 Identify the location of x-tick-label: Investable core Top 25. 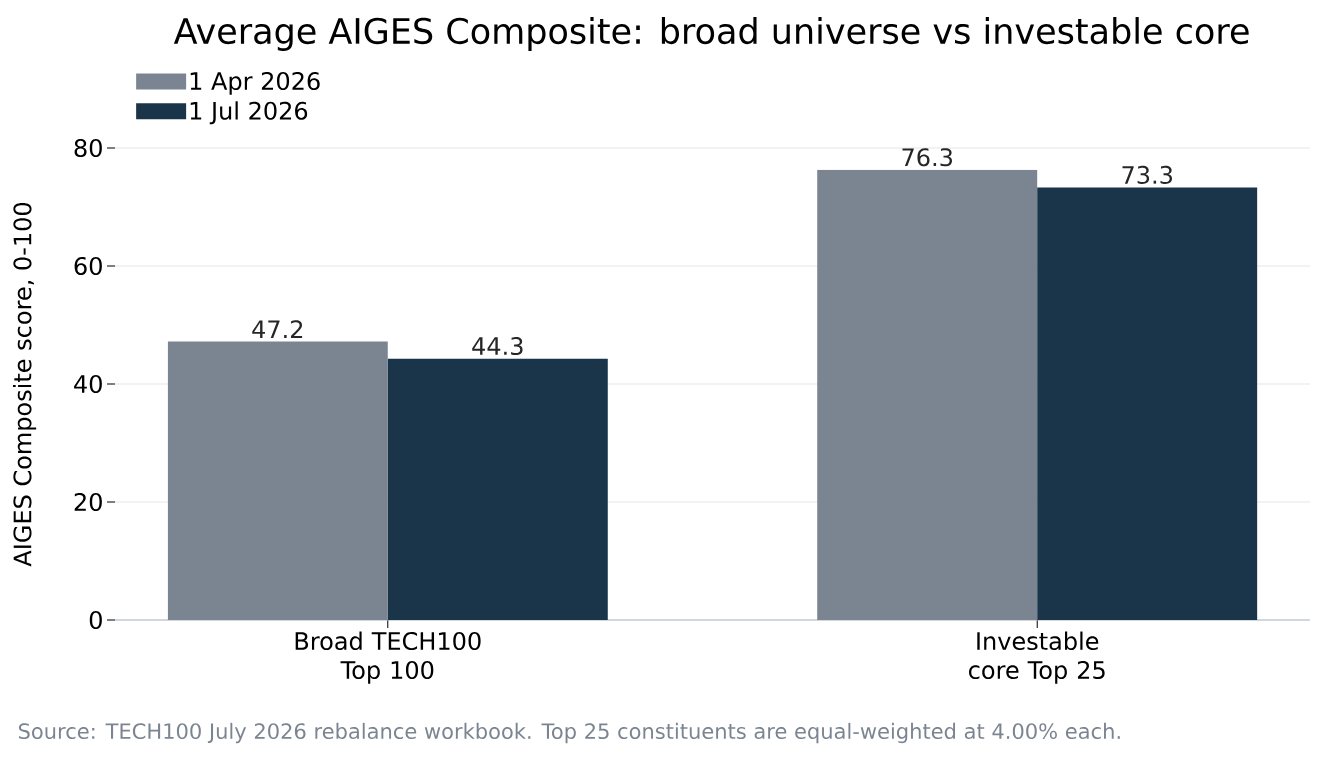
(1037, 657).